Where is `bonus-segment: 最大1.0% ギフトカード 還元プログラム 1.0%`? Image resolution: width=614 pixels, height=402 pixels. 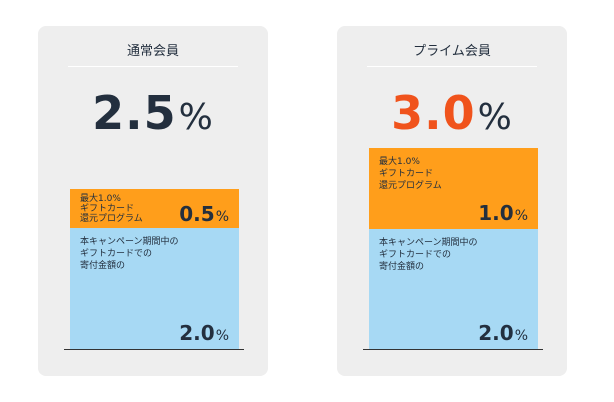
bonus-segment: 最大1.0% ギフトカード 還元プログラム 1.0% is located at coordinates (453, 188).